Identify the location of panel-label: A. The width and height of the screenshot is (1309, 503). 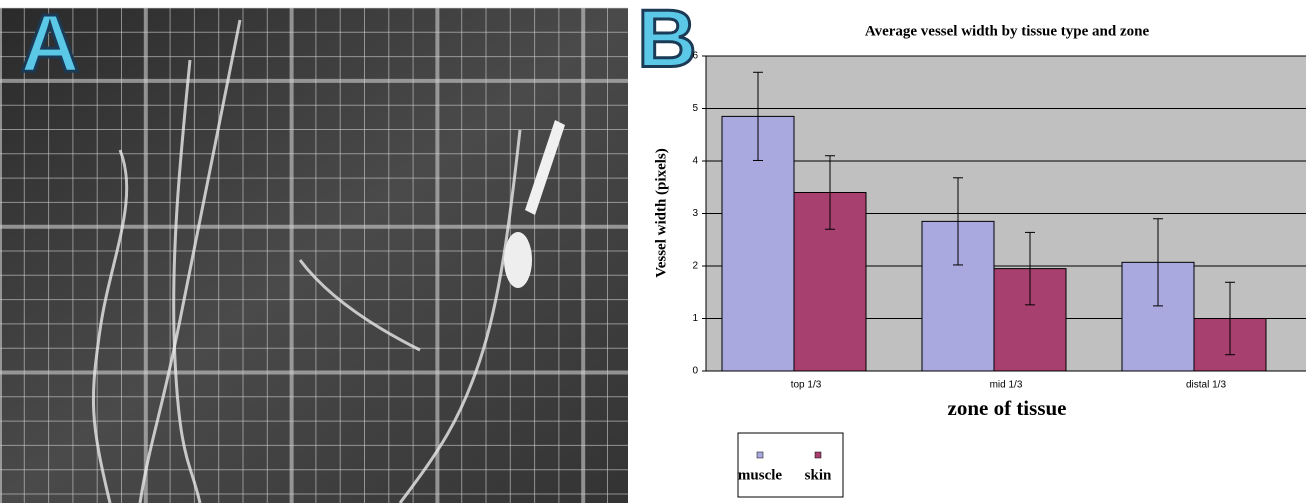
(49, 45).